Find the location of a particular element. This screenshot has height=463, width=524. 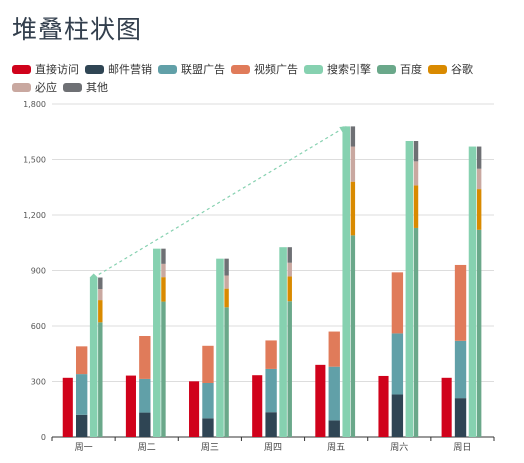

y-tick-label: 300 is located at coordinates (38, 382).